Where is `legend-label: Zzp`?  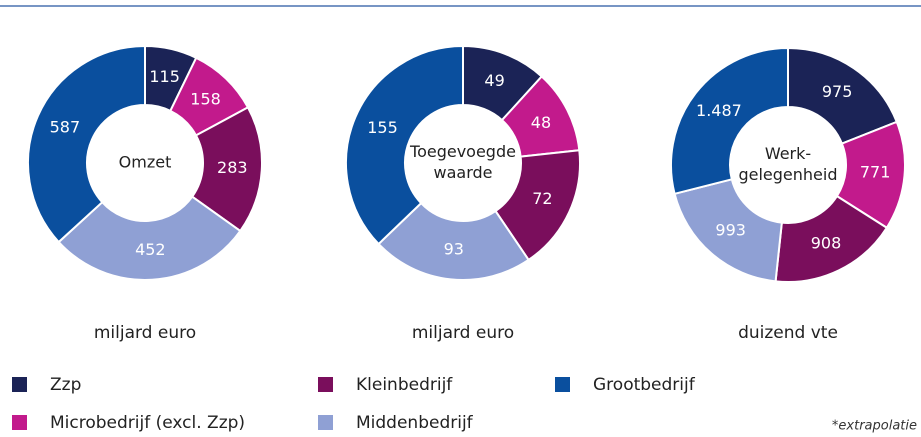
legend-label: Zzp is located at coordinates (65, 385).